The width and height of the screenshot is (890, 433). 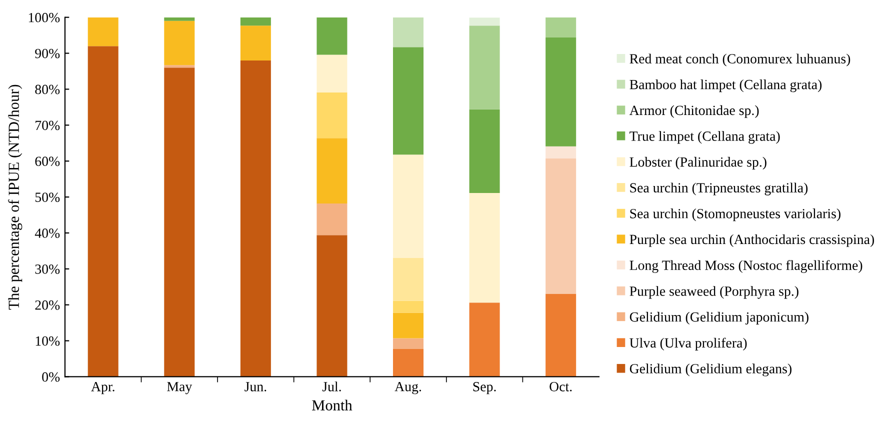 What do you see at coordinates (51, 377) in the screenshot?
I see `y-tick-label: 0%` at bounding box center [51, 377].